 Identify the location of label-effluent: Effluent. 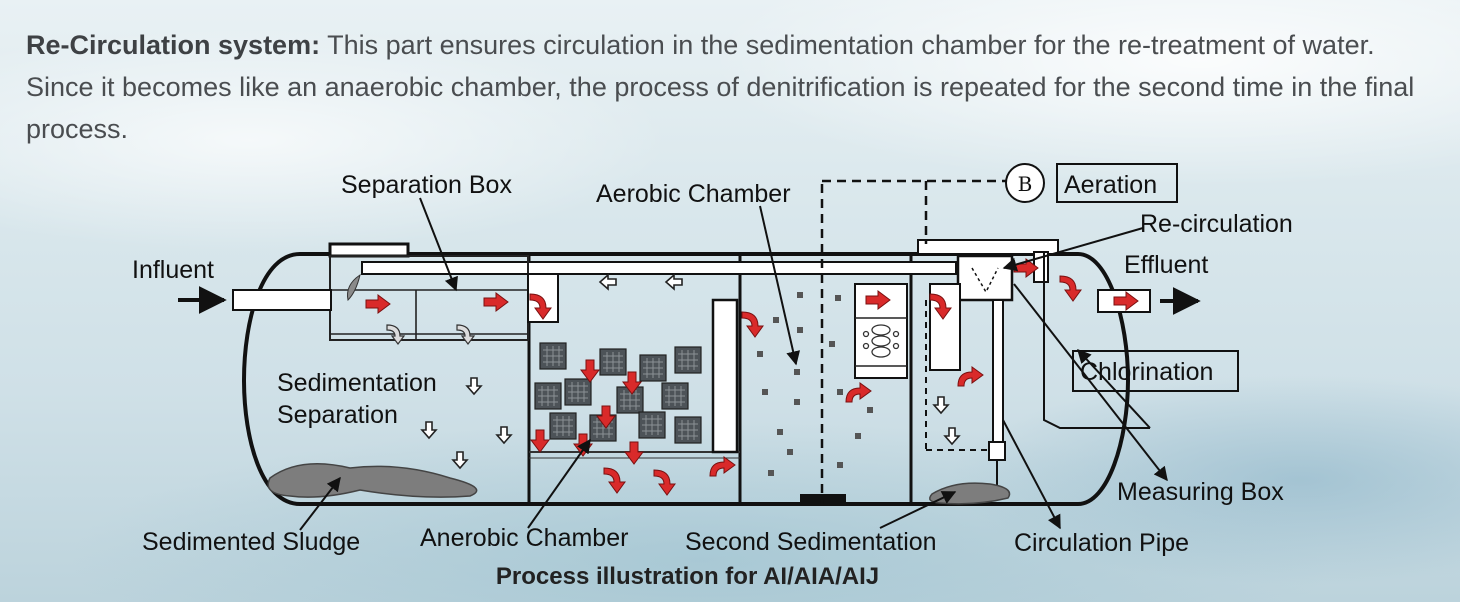
(1166, 265).